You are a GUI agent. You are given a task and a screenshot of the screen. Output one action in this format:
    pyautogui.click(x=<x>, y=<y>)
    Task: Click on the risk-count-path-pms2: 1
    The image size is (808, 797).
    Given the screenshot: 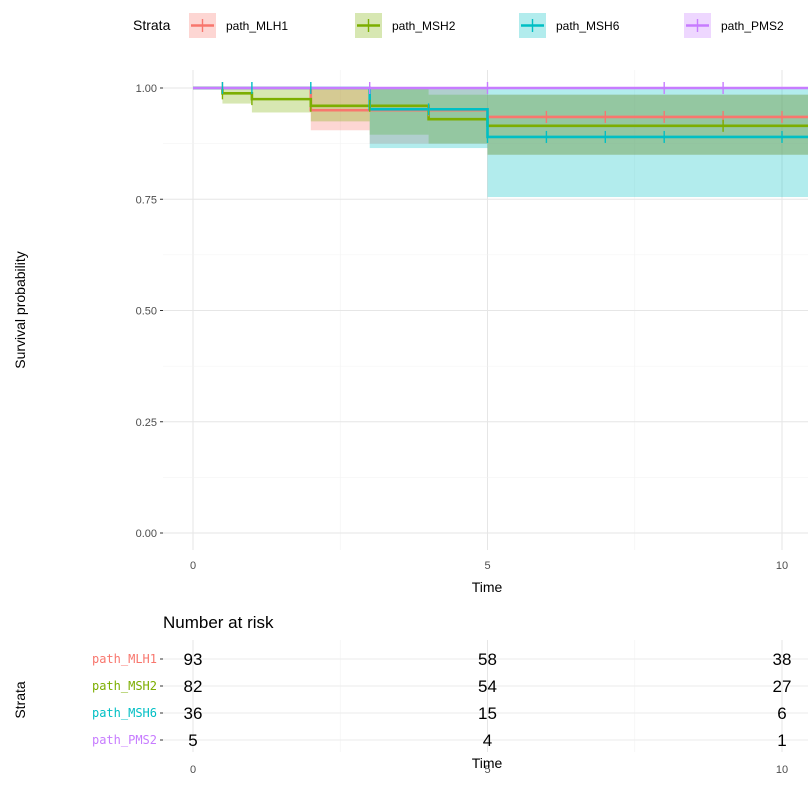 What is the action you would take?
    pyautogui.click(x=781, y=740)
    